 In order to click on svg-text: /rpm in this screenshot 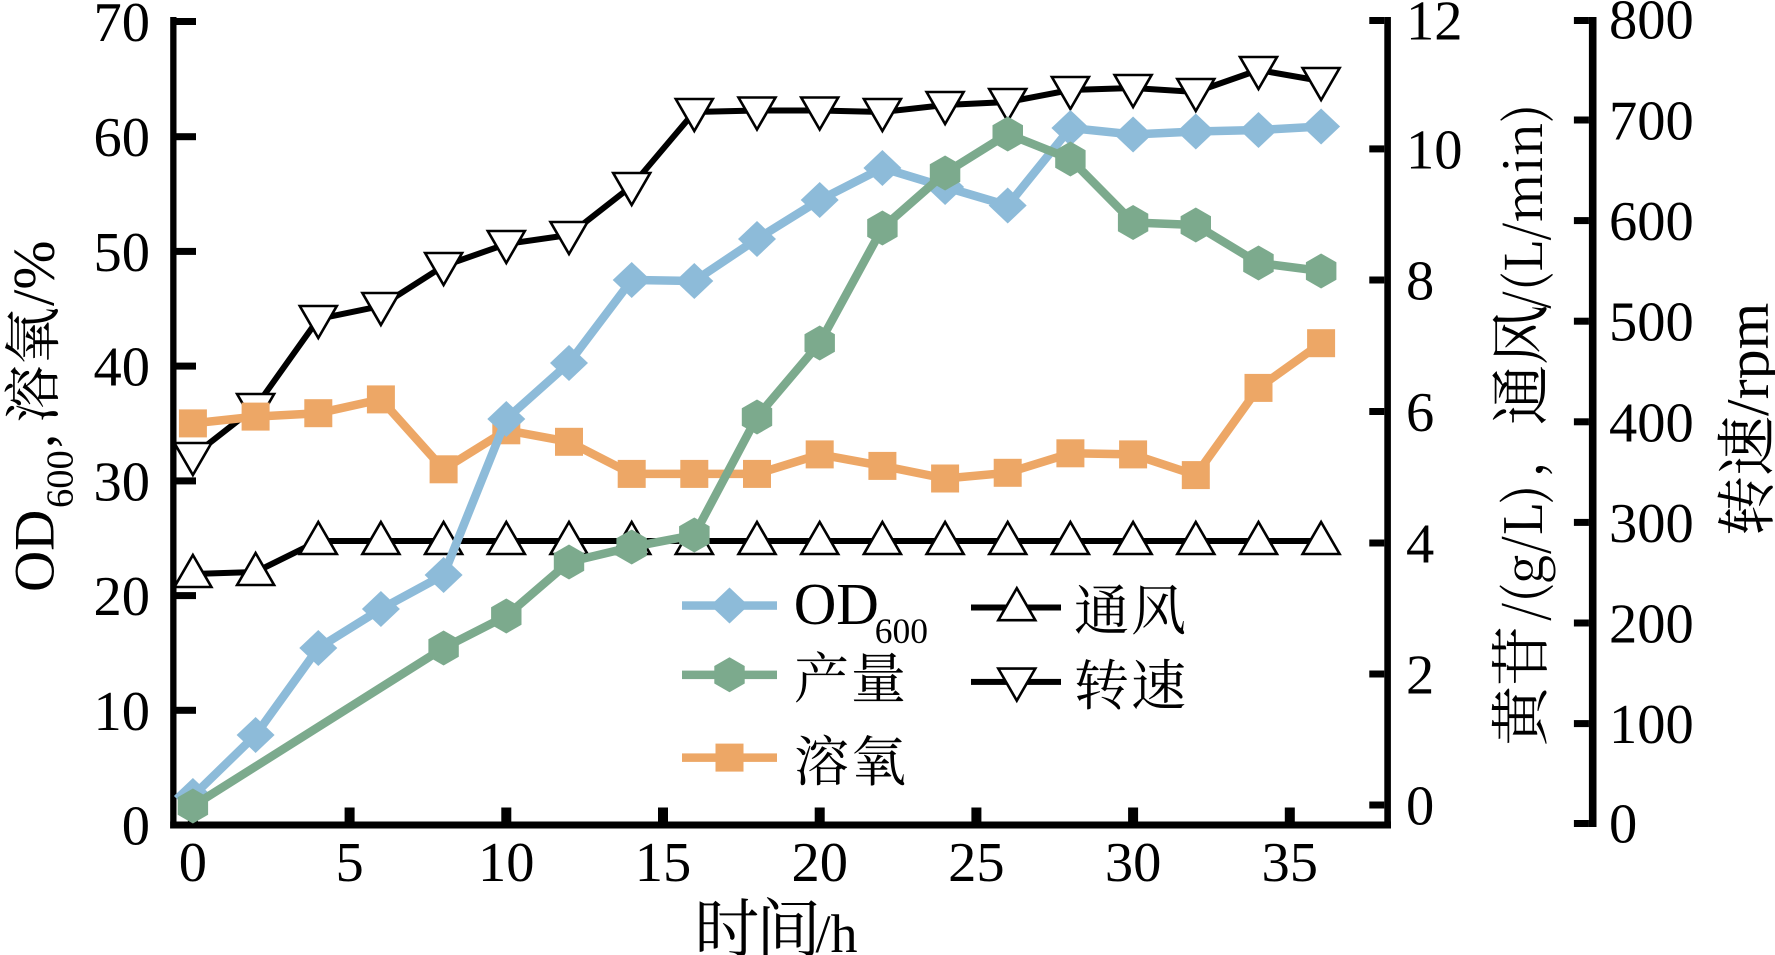, I will do `click(1745, 359)`.